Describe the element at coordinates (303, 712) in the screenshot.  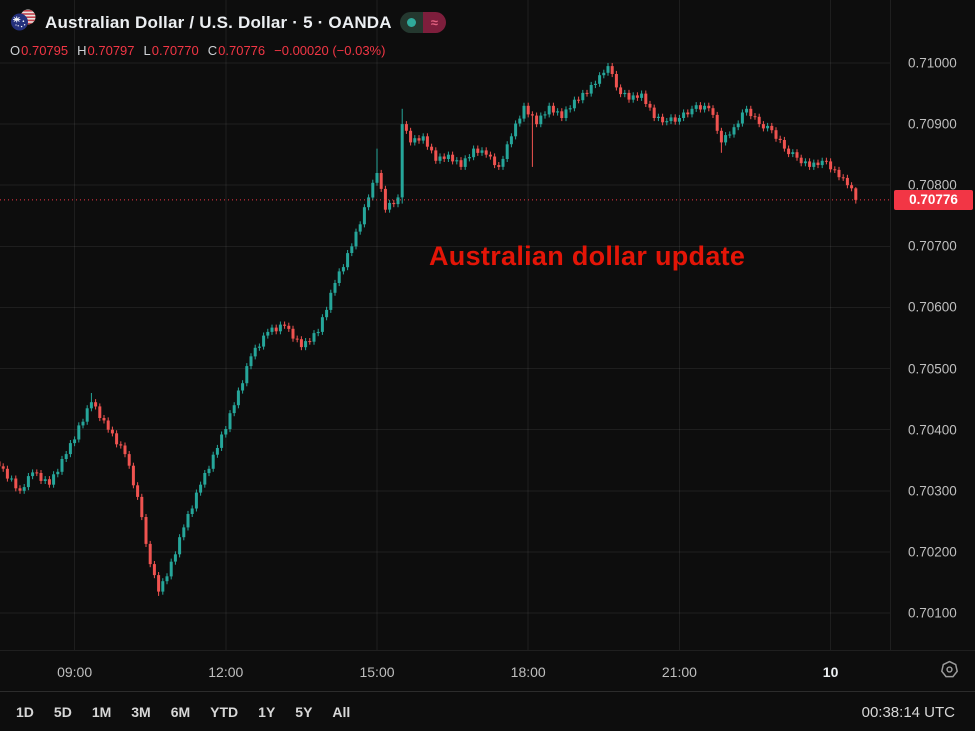
I see `range-button-5y: 5Y` at that location.